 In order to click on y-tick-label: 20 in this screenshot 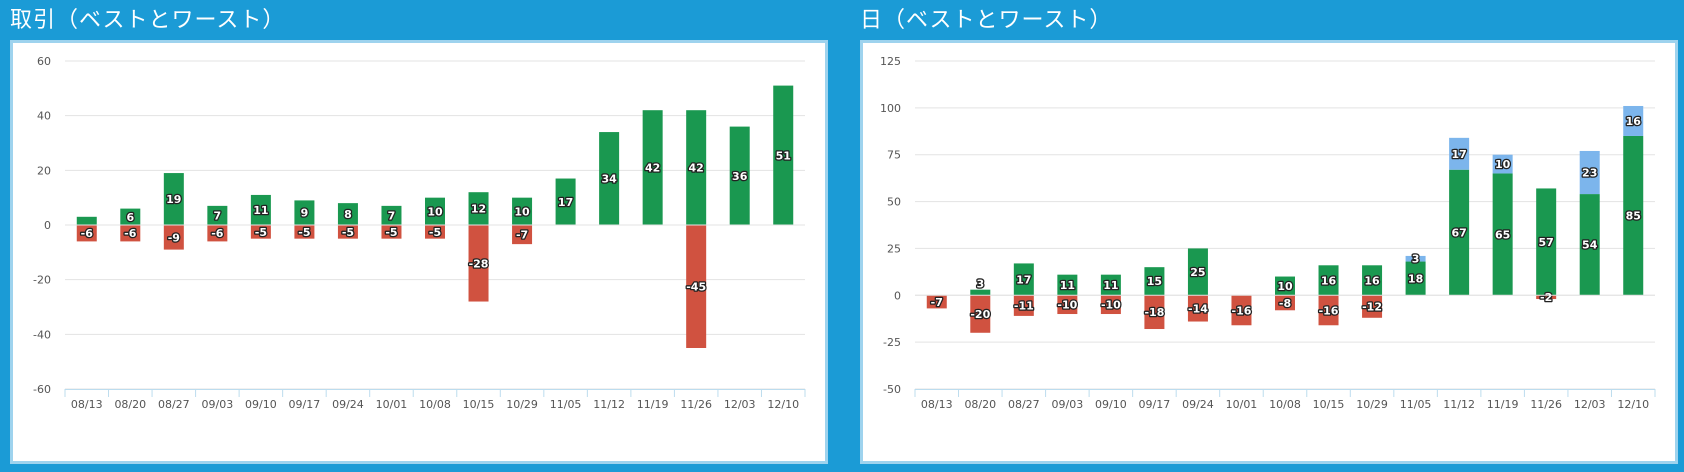, I will do `click(44, 170)`.